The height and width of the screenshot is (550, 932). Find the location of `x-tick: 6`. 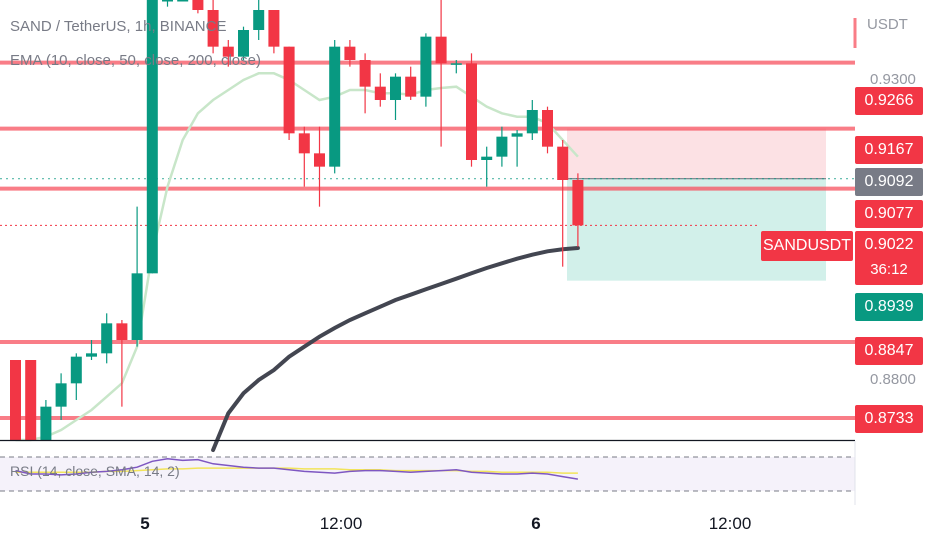

x-tick: 6 is located at coordinates (536, 523).